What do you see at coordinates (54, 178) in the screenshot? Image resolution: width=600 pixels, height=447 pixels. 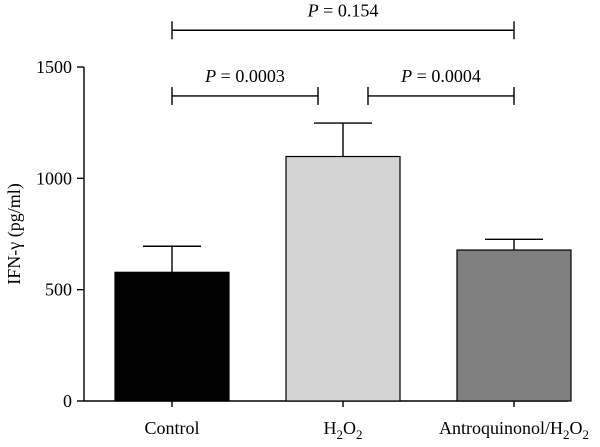 I see `y-tick-label: 1000` at bounding box center [54, 178].